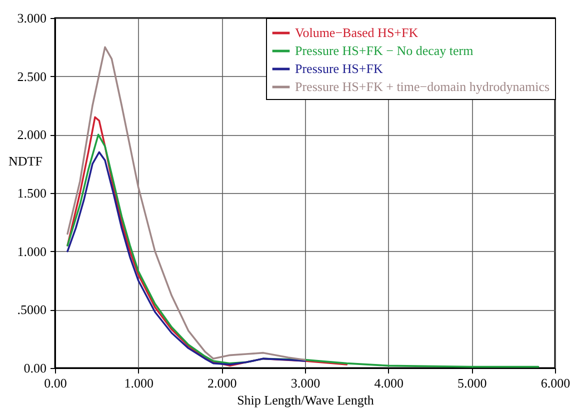 The width and height of the screenshot is (573, 418). What do you see at coordinates (31, 310) in the screenshot?
I see `y-tick-label: .5000` at bounding box center [31, 310].